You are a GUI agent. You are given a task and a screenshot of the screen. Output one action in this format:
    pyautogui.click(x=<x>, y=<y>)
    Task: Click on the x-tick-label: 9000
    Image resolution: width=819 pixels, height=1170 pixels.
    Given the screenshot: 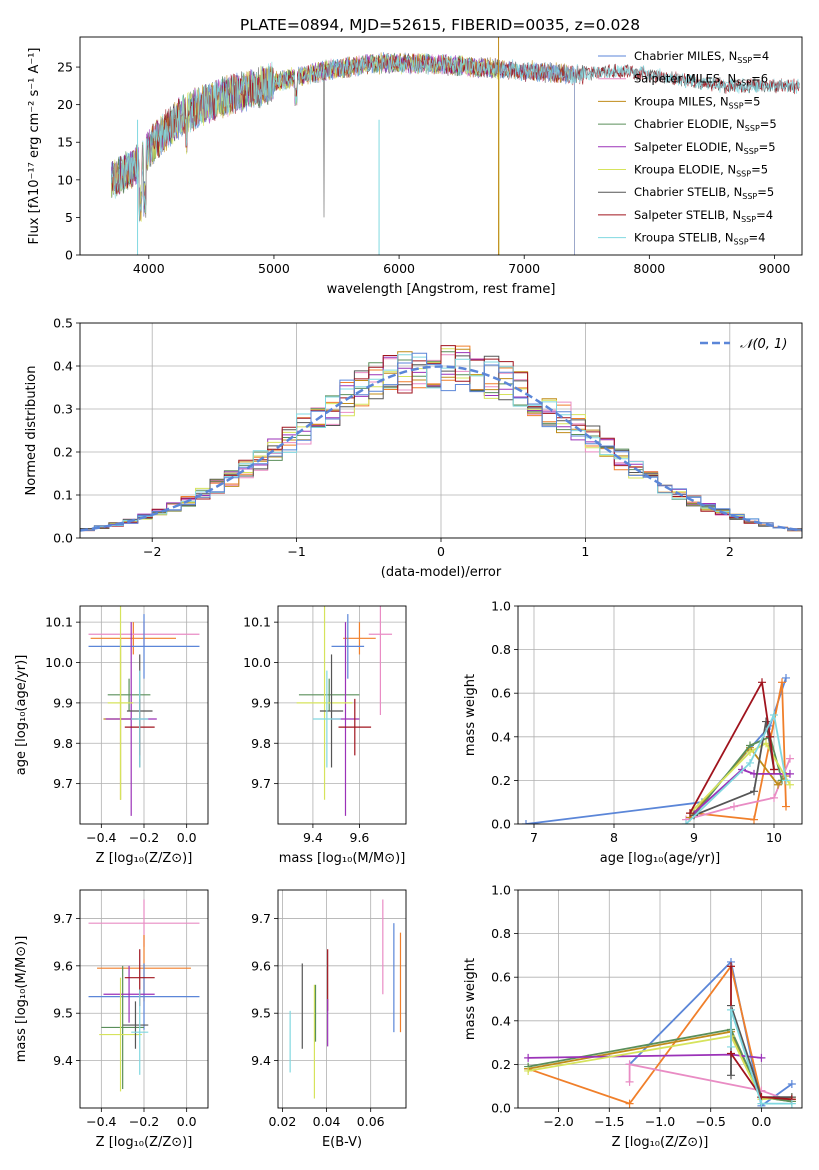 What is the action you would take?
    pyautogui.click(x=775, y=268)
    